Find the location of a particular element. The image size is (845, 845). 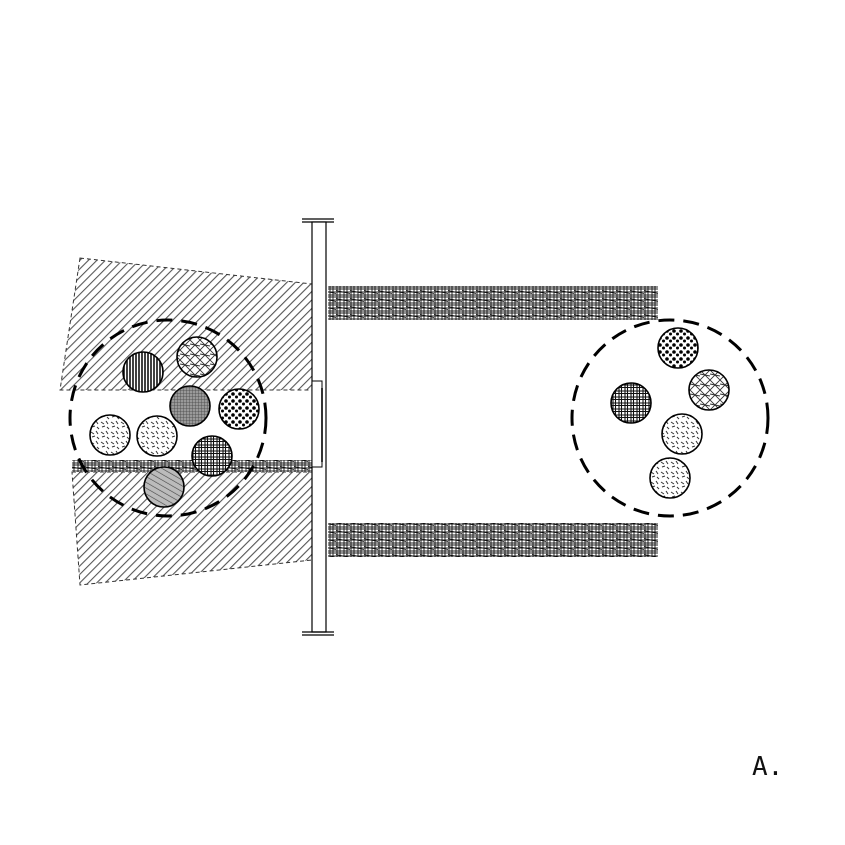

left-textured-slab is located at coordinates (192, 466).